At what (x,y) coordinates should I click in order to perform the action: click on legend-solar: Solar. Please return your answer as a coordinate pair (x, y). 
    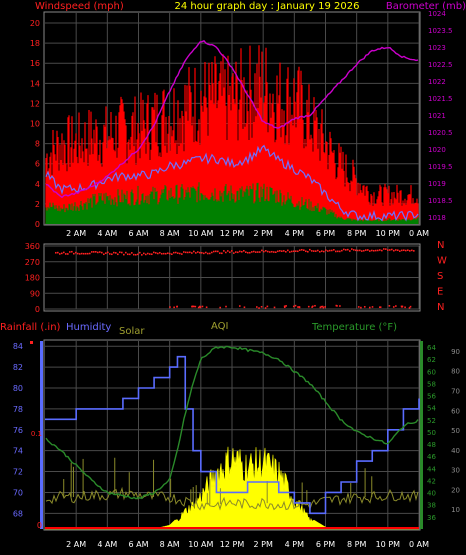
    Looking at the image, I should click on (132, 331).